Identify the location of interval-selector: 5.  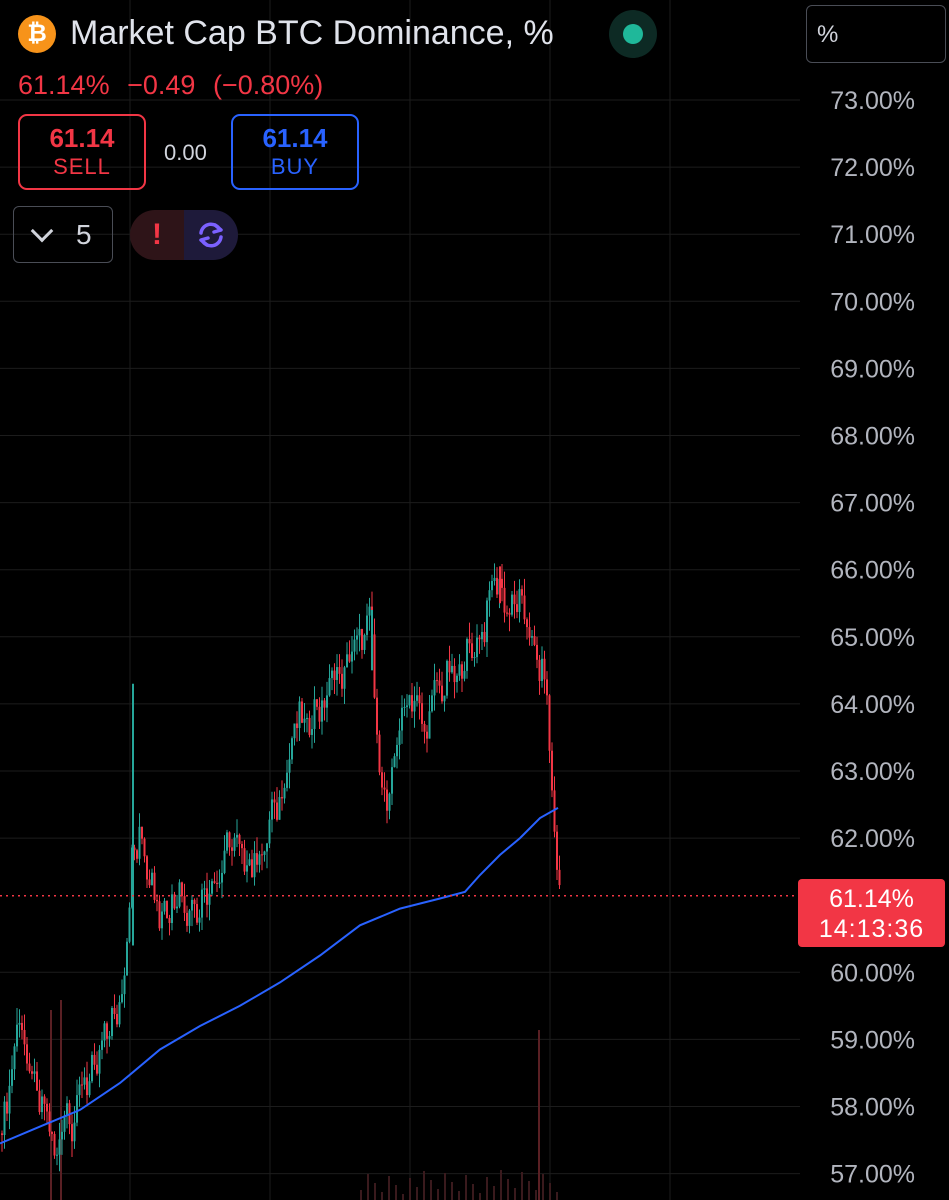
(63, 234).